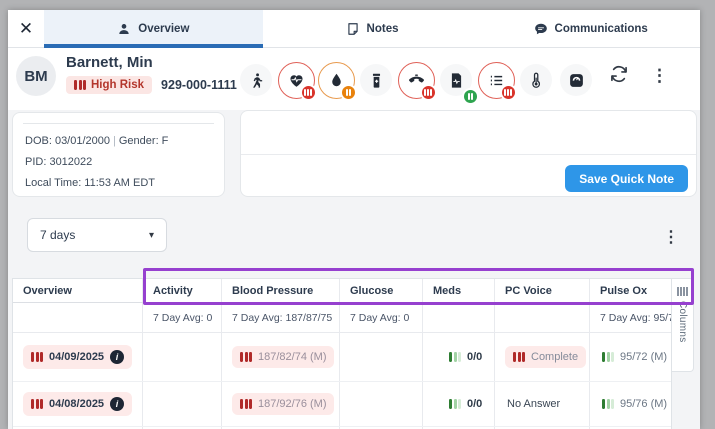 This screenshot has height=429, width=715. Describe the element at coordinates (78, 317) in the screenshot. I see `avg-overview` at that location.